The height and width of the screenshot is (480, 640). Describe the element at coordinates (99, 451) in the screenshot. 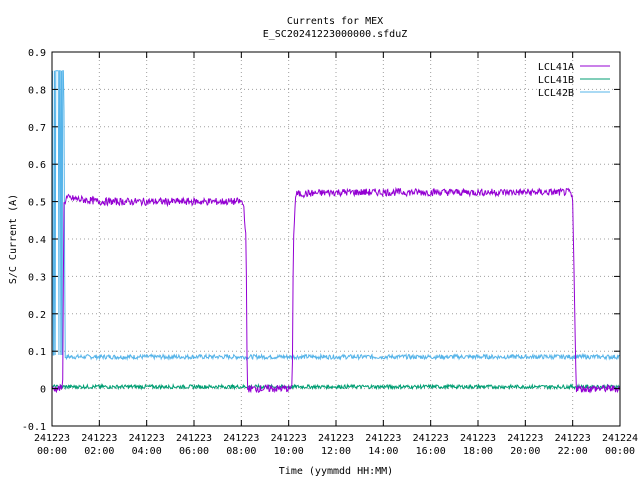

I see `x-tick-label-time: 02:00` at that location.